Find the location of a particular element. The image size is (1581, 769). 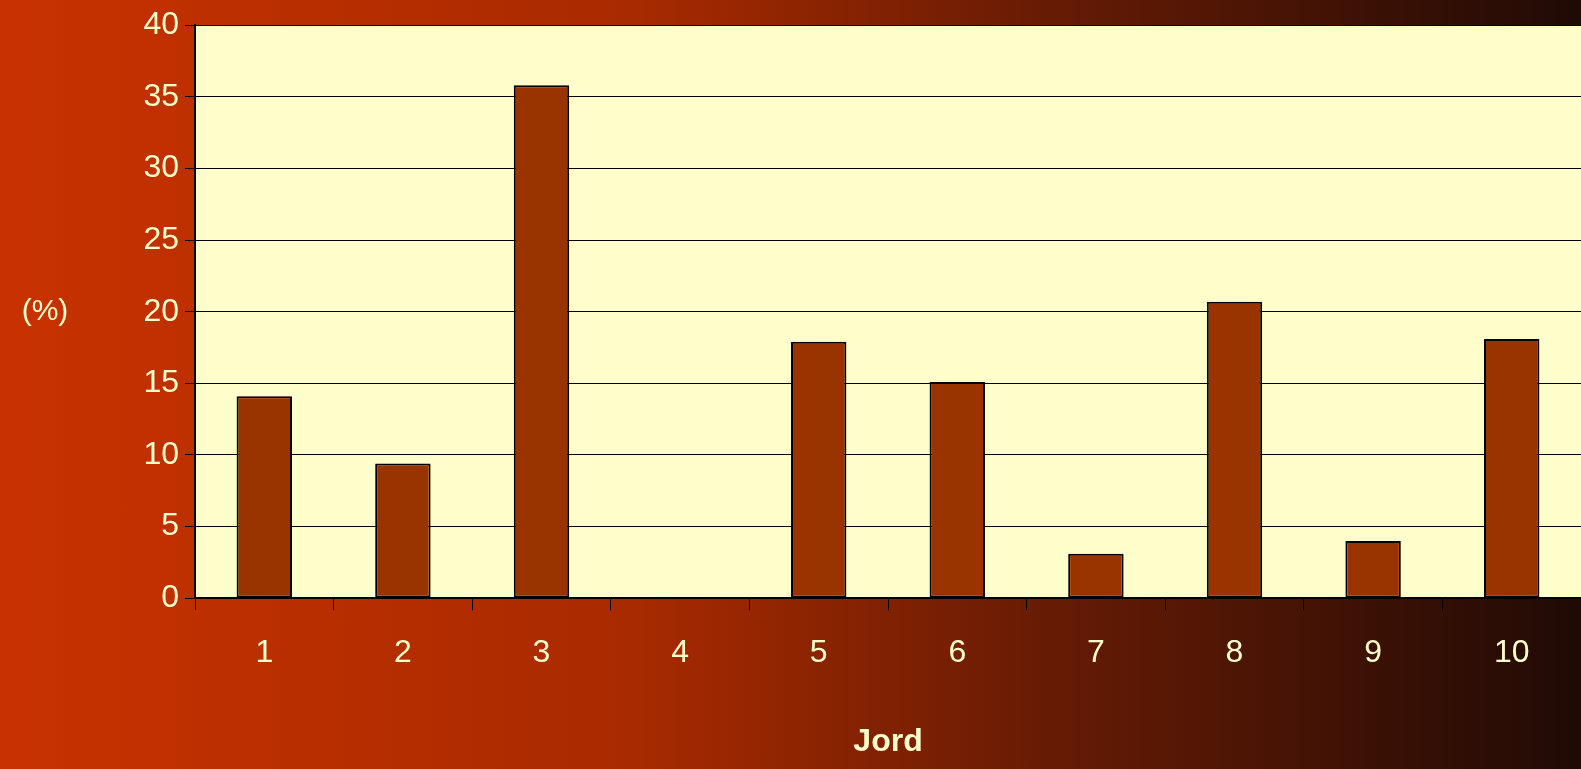

x-tick-label: 7 is located at coordinates (1096, 651).